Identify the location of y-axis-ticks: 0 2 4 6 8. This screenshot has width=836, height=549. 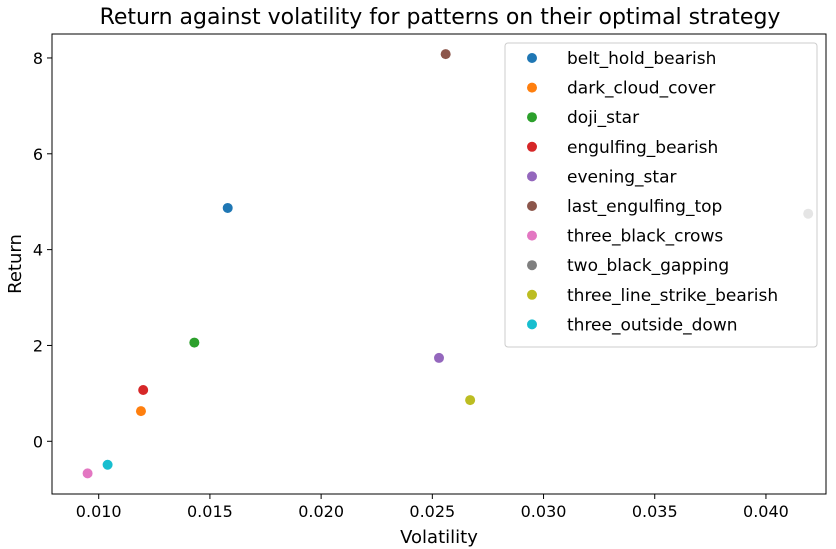
(42, 250).